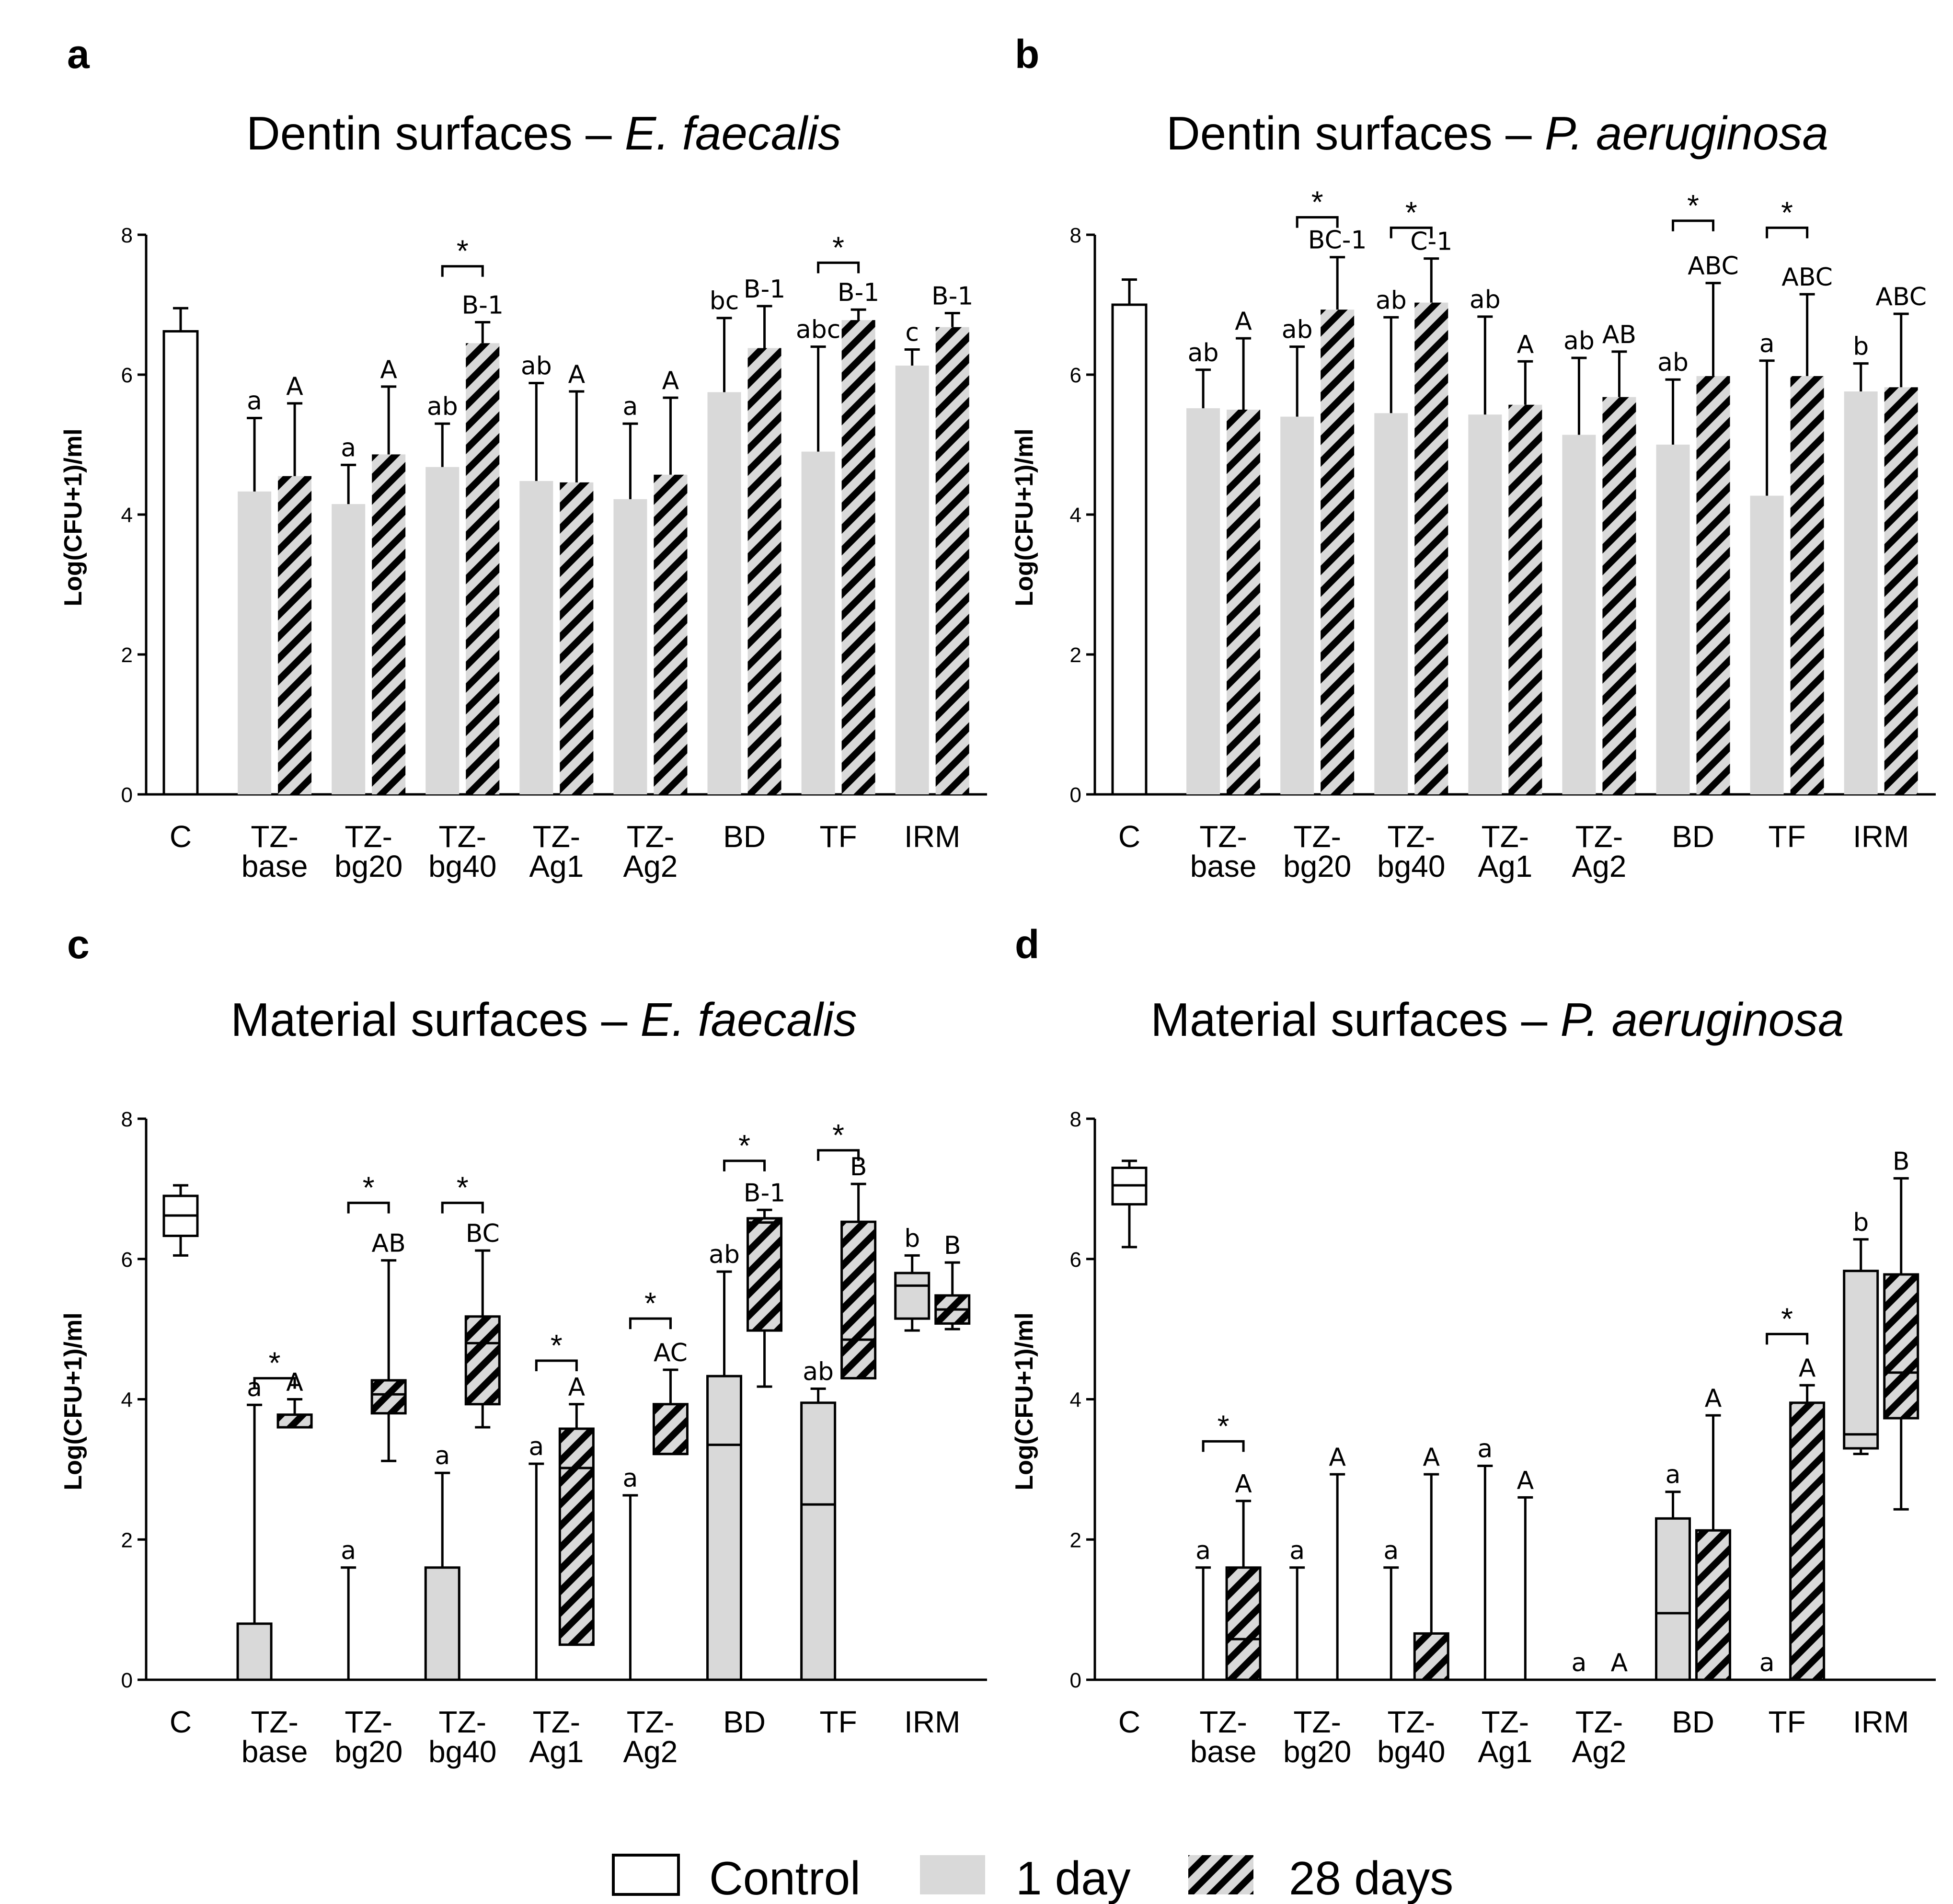 The image size is (1953, 1904). Describe the element at coordinates (127, 1120) in the screenshot. I see `y-tick-label: 8` at that location.